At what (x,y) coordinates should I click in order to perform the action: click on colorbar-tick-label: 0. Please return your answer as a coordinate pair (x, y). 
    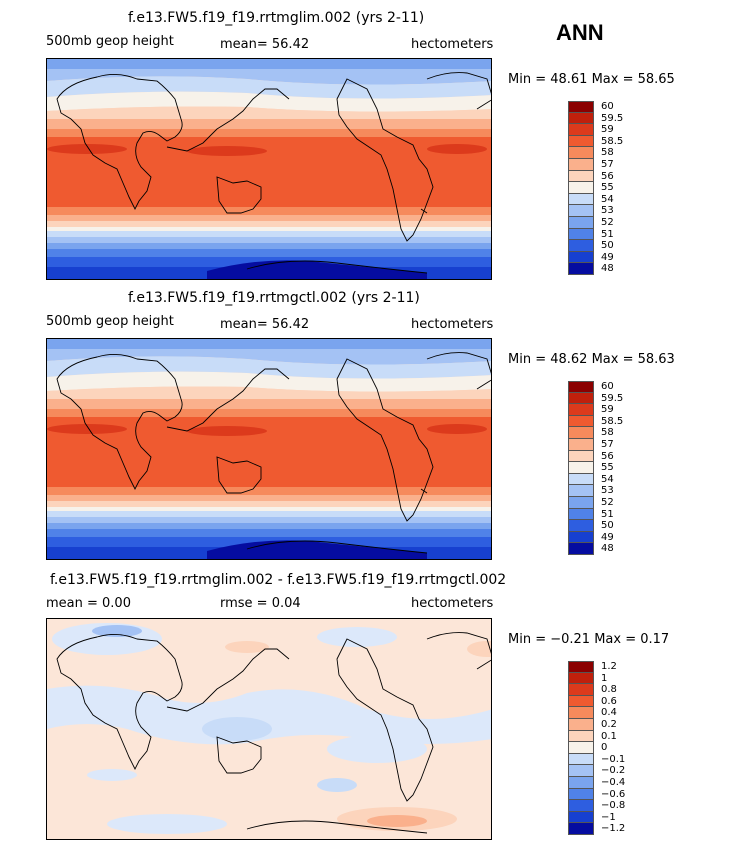
    Looking at the image, I should click on (604, 748).